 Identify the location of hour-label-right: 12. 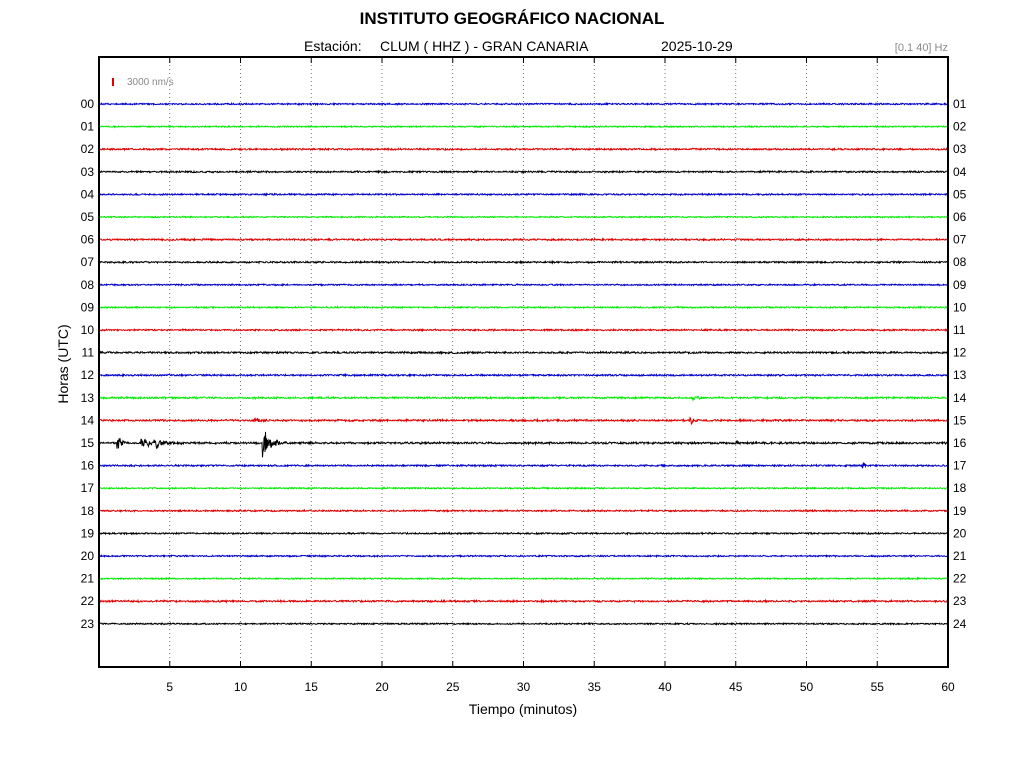
(960, 353).